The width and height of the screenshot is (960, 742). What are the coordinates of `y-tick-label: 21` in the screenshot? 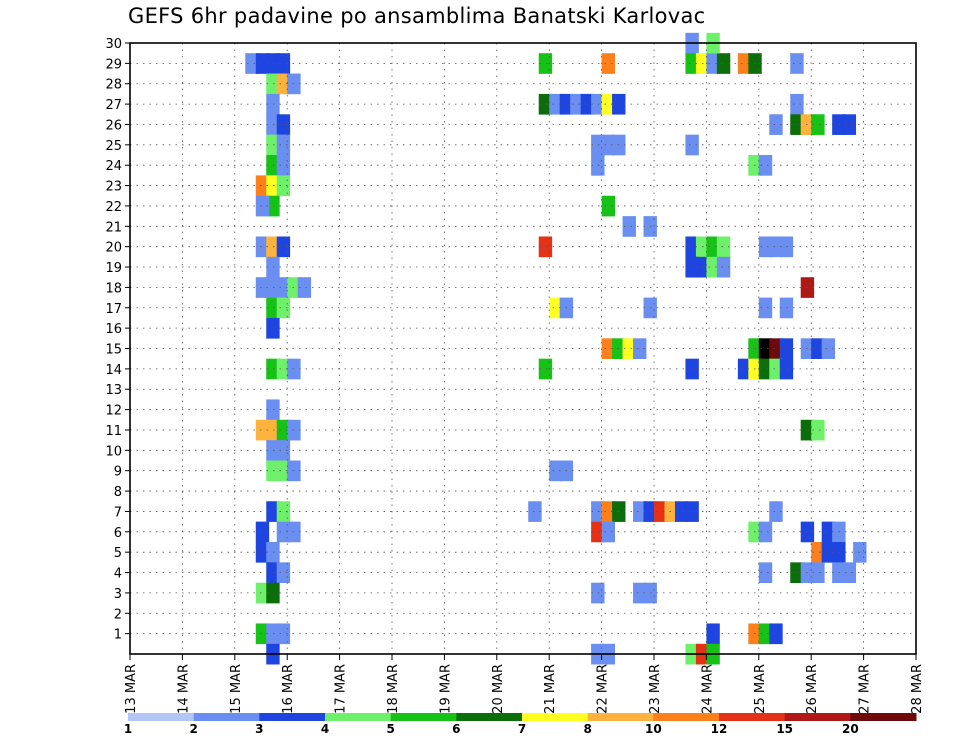 It's located at (113, 227).